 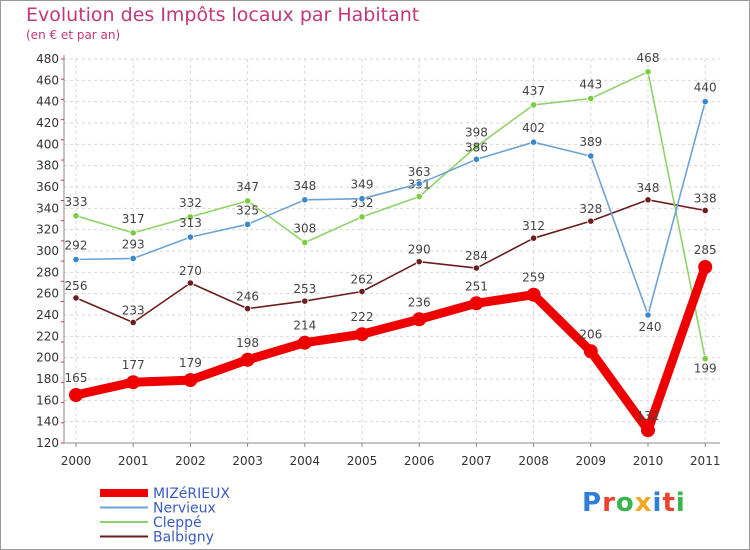 What do you see at coordinates (476, 132) in the screenshot?
I see `data-label: 398` at bounding box center [476, 132].